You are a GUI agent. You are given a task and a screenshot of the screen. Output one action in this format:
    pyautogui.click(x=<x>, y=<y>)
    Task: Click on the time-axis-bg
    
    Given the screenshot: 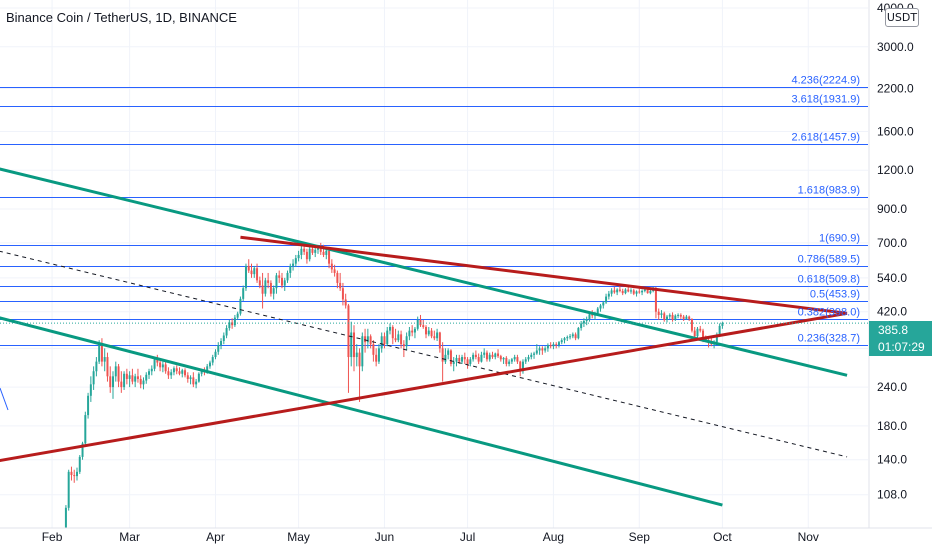 What is the action you would take?
    pyautogui.click(x=466, y=539)
    